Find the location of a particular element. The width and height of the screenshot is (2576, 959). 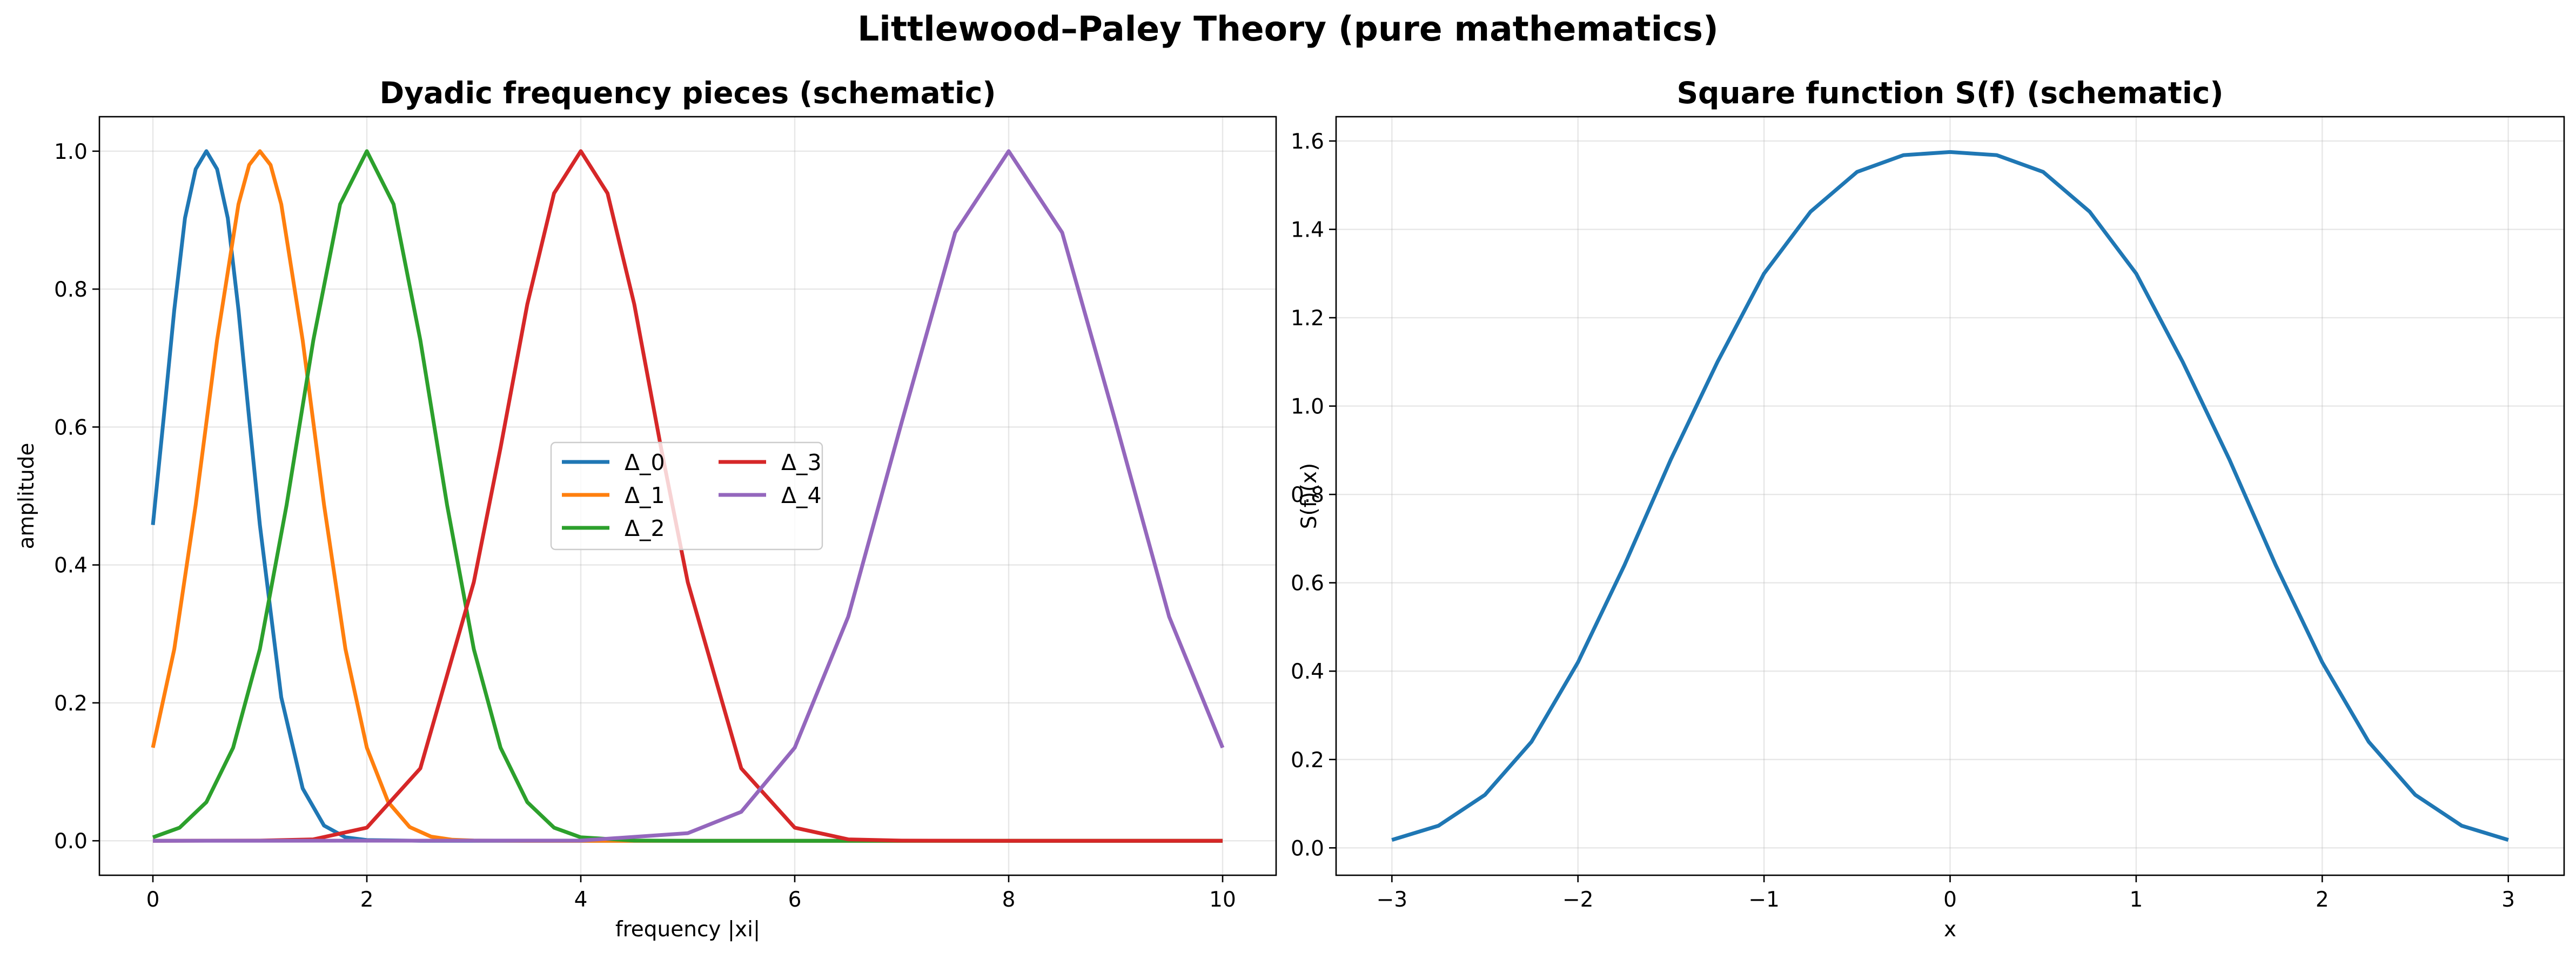

y-tick-label: 1.4 is located at coordinates (1308, 230).